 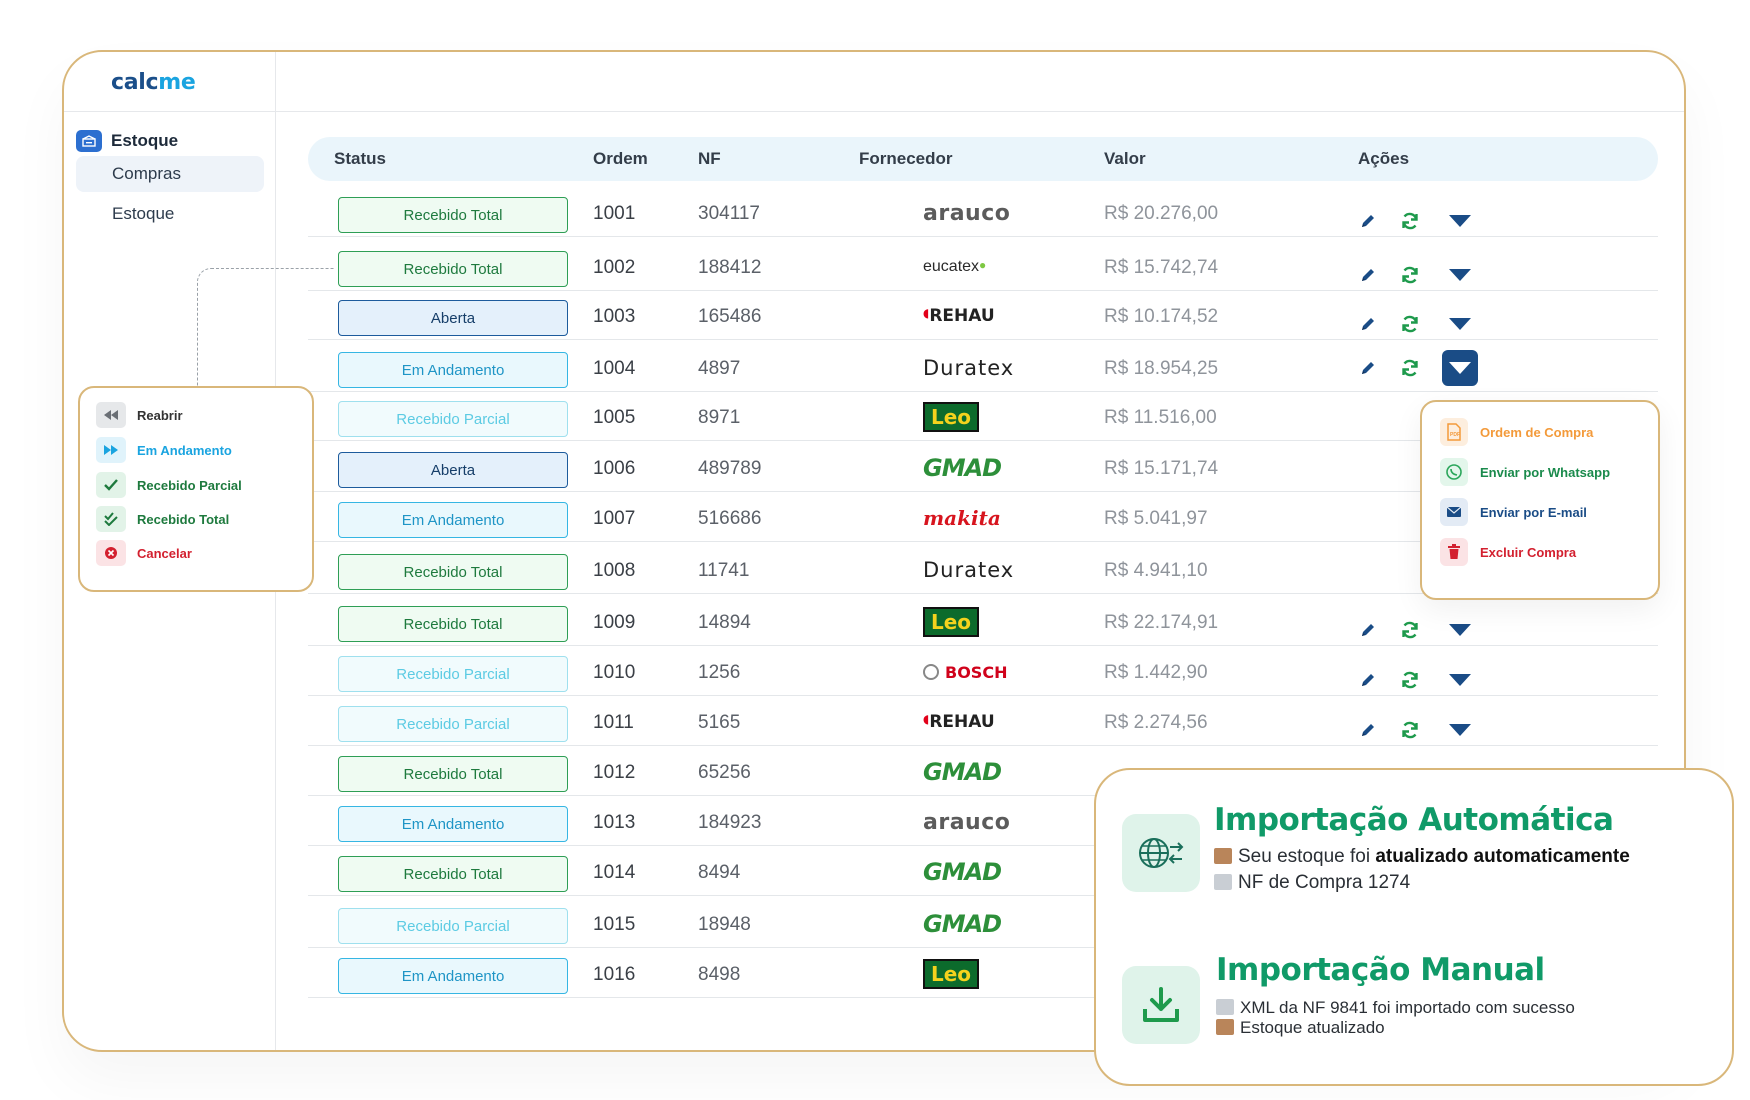 What do you see at coordinates (614, 822) in the screenshot?
I see `cell-ordem: 1013` at bounding box center [614, 822].